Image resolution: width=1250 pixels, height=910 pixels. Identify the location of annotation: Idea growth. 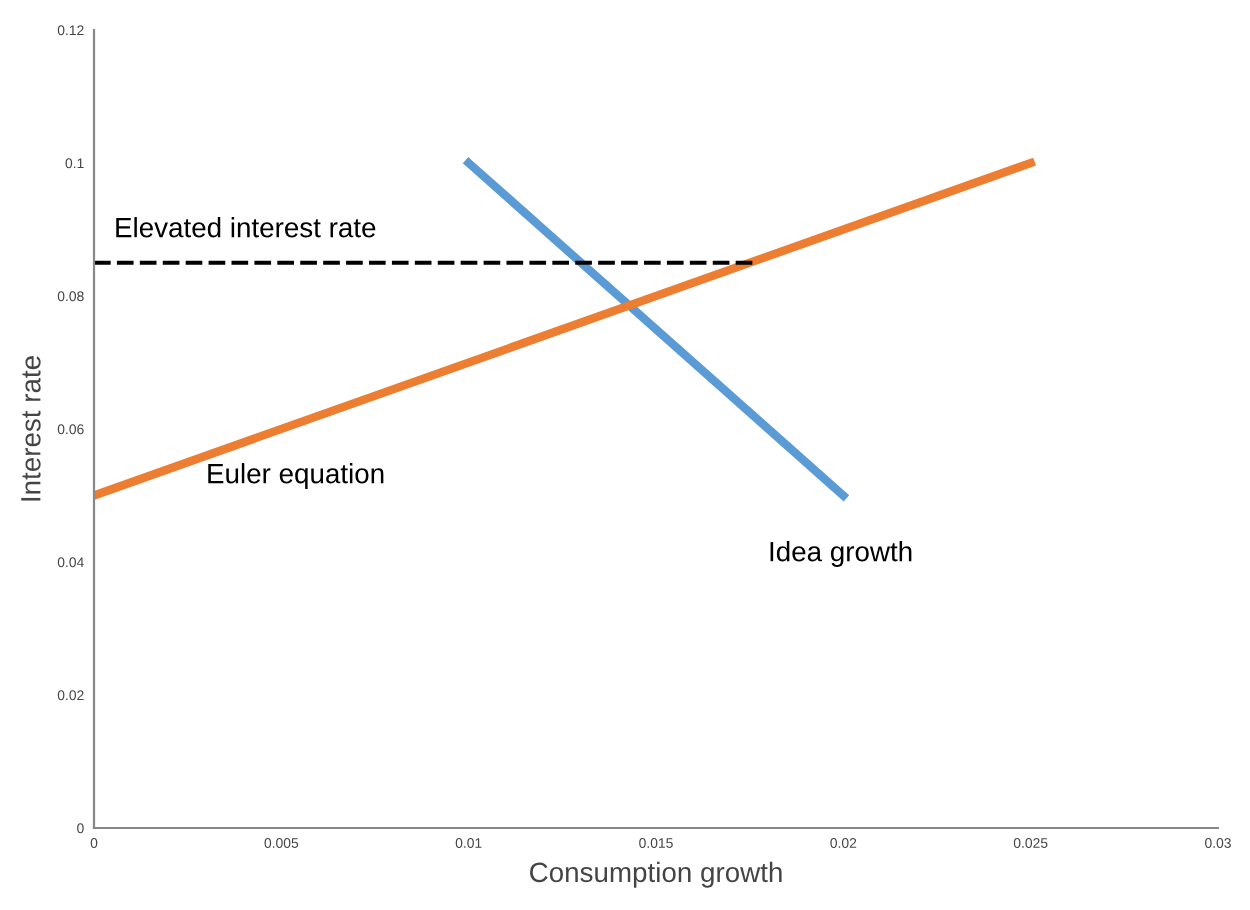
(841, 554).